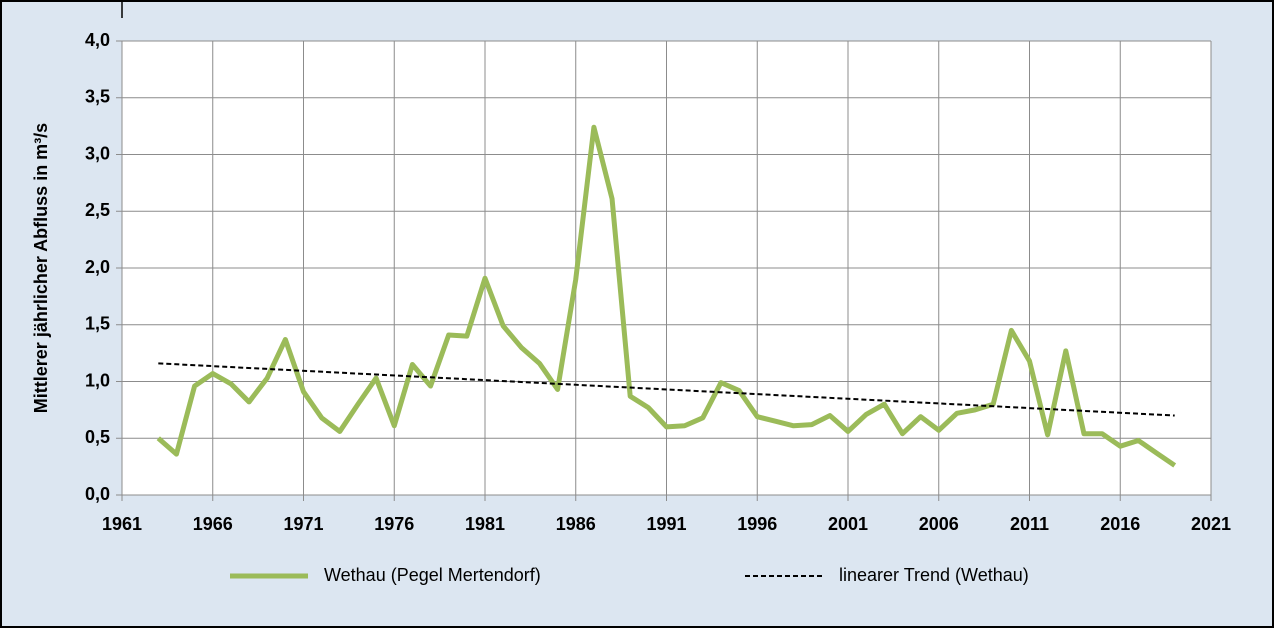 The width and height of the screenshot is (1274, 633). Describe the element at coordinates (97, 97) in the screenshot. I see `y-tick-label: 3,5` at that location.